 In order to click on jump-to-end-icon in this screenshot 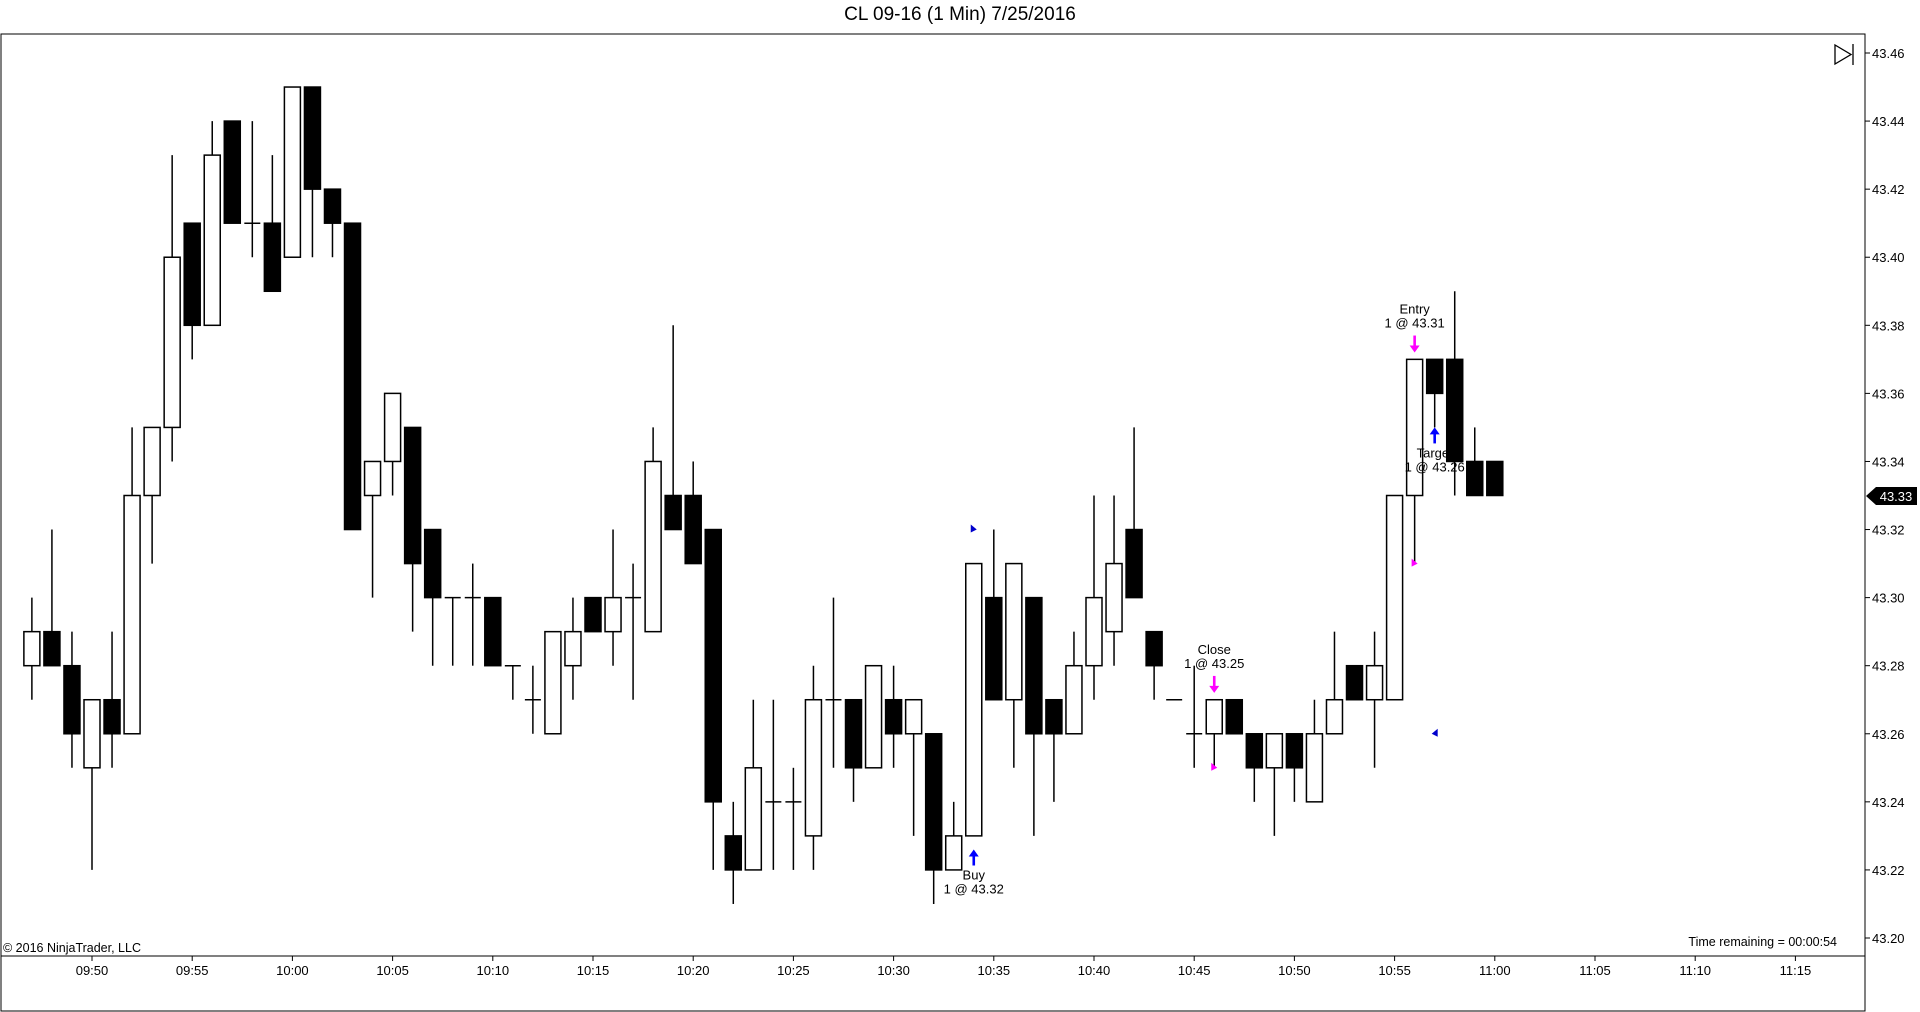, I will do `click(1844, 54)`.